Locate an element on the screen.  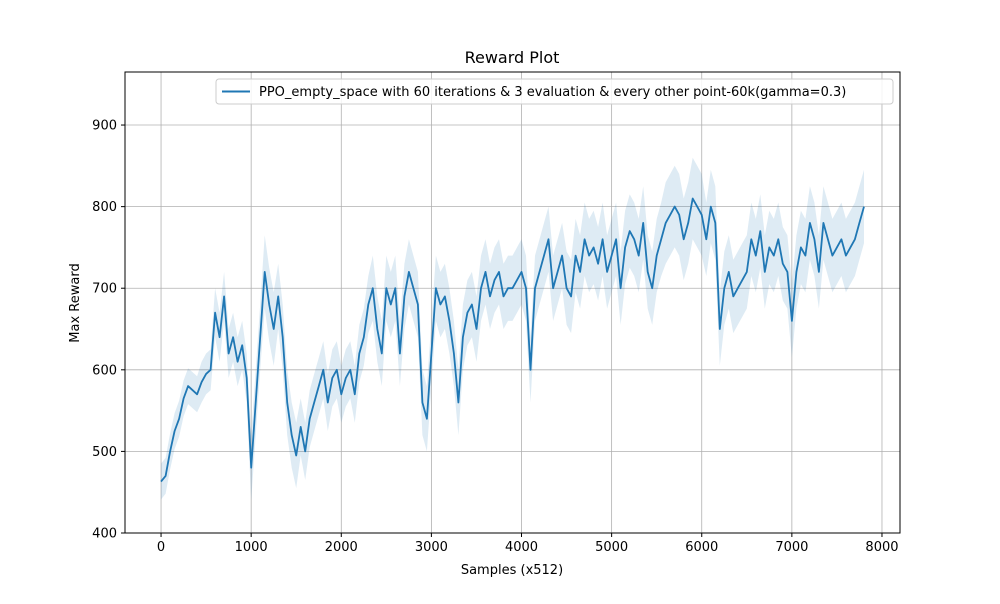
y-tick-label: 900 is located at coordinates (104, 126).